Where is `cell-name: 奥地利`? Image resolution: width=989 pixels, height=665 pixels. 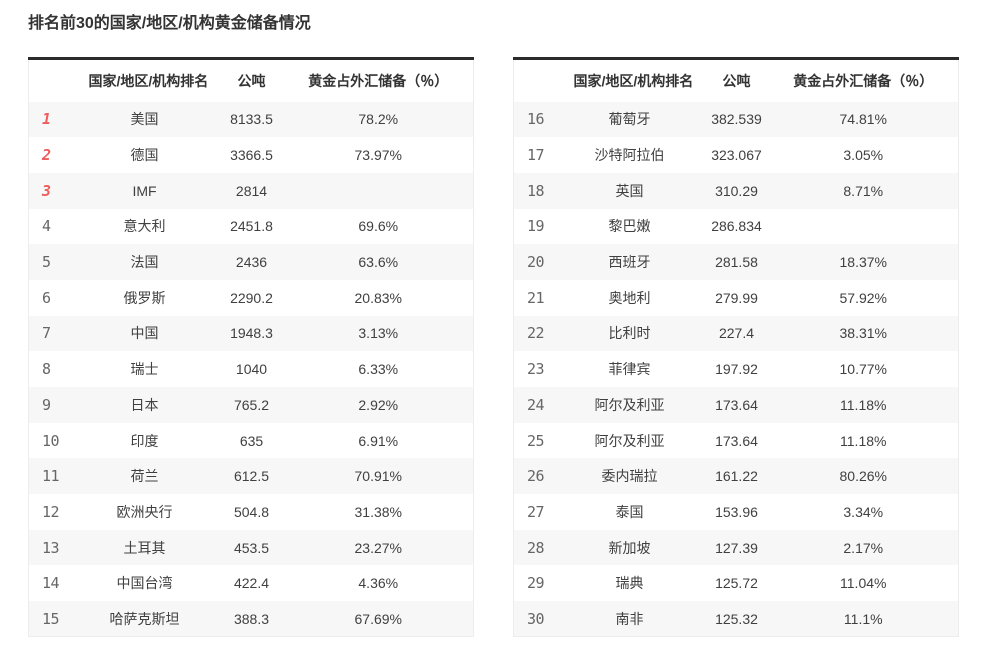 cell-name: 奥地利 is located at coordinates (629, 297).